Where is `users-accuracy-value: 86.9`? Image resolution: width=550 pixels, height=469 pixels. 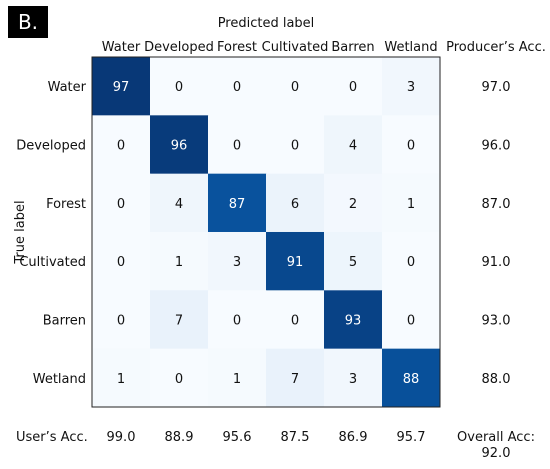
users-accuracy-value: 86.9 is located at coordinates (353, 437).